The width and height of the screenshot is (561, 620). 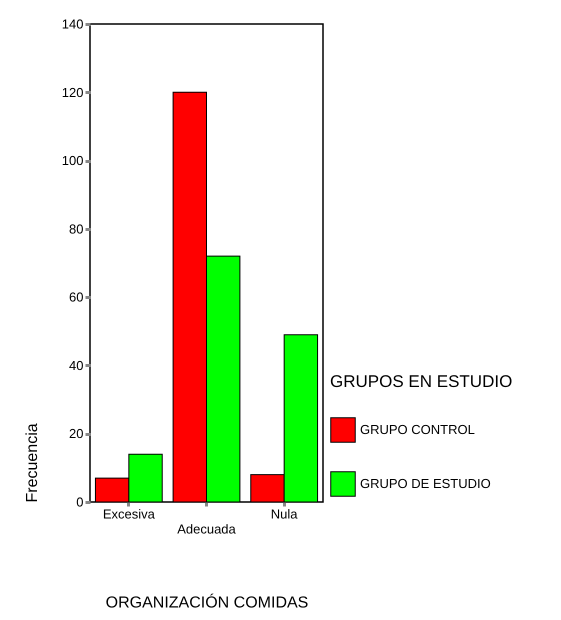 What do you see at coordinates (73, 92) in the screenshot?
I see `y-tick-label: 120` at bounding box center [73, 92].